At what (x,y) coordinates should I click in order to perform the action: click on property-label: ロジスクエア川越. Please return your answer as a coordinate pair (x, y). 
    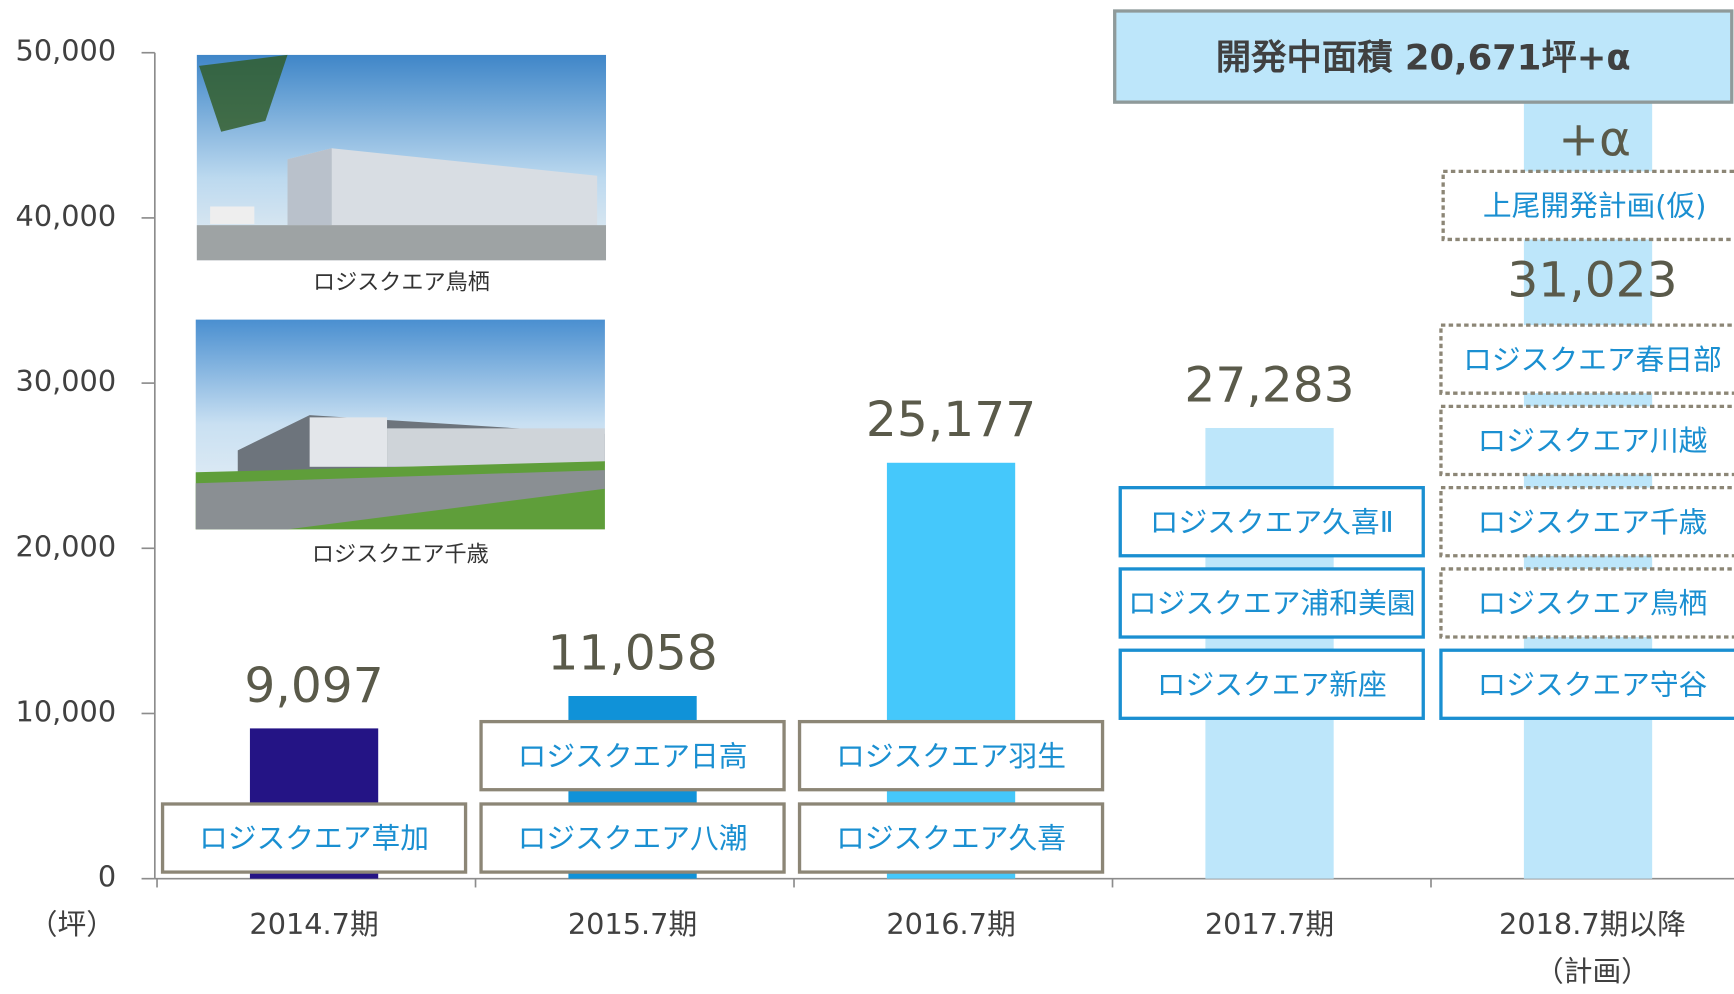
    Looking at the image, I should click on (1592, 441).